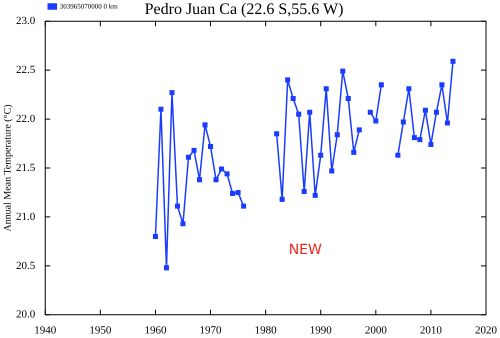 The image size is (500, 338). Describe the element at coordinates (100, 330) in the screenshot. I see `x-tick-label: 1950` at that location.